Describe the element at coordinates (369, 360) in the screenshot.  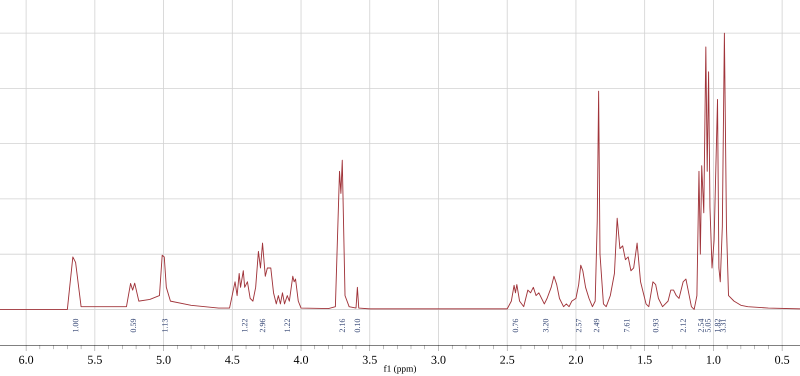
I see `x-tick-label: 3.5` at that location.